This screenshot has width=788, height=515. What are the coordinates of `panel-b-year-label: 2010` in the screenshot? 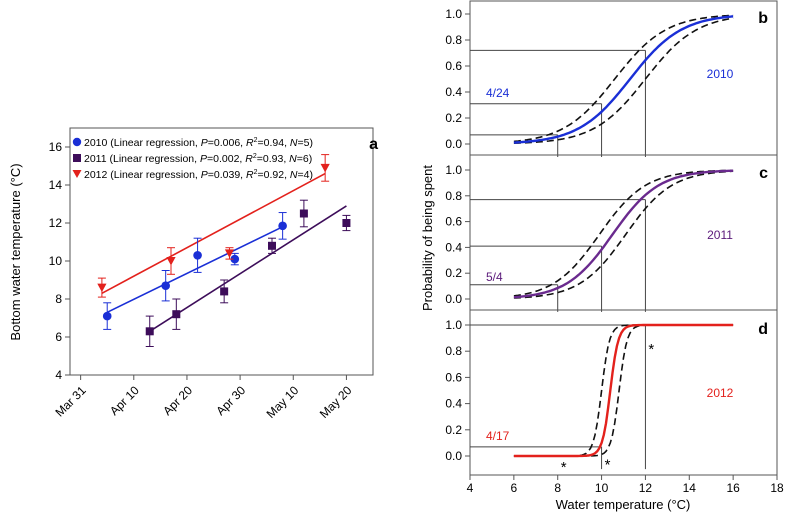 It's located at (720, 74).